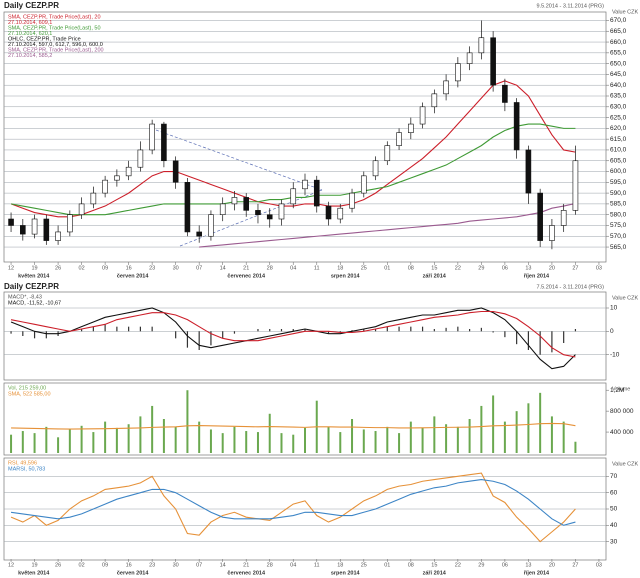 The width and height of the screenshot is (640, 578). Describe the element at coordinates (305, 336) in the screenshot. I see `macd-panel` at that location.